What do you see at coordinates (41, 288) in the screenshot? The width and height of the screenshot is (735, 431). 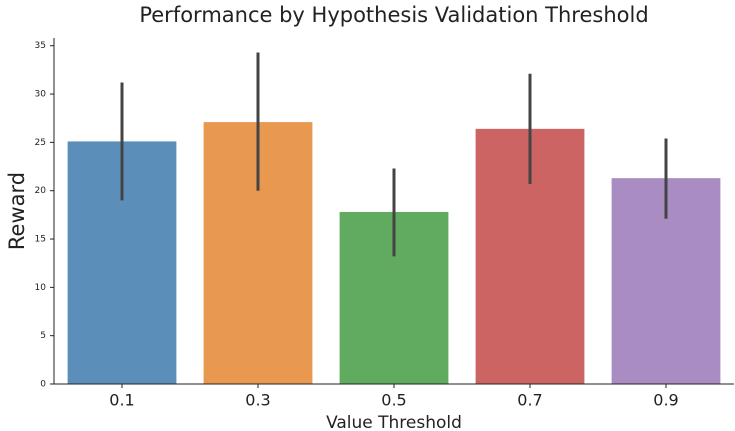 I see `y-tick-label: 10` at bounding box center [41, 288].